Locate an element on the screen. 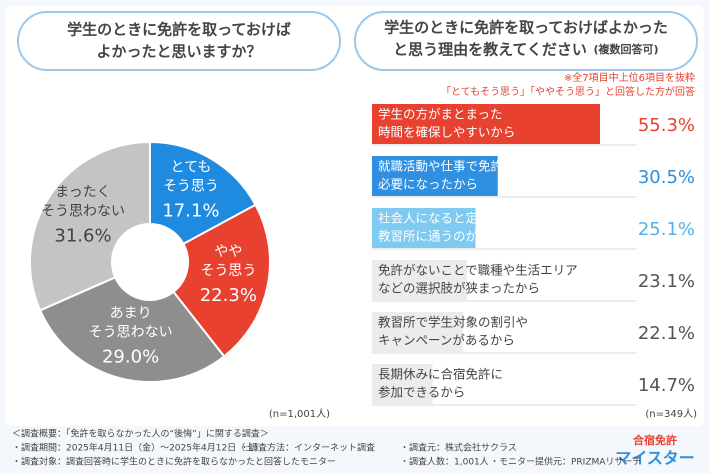 This screenshot has width=710, height=474. bar-label: キャンペーンがあるから is located at coordinates (446, 340).